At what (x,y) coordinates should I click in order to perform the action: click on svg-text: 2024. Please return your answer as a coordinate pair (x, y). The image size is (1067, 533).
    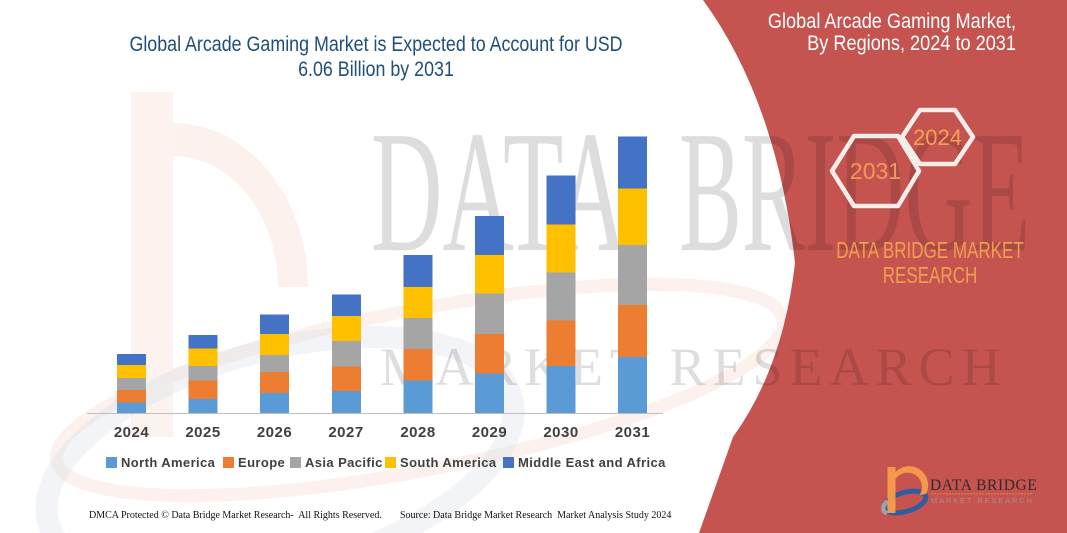
    Looking at the image, I should click on (937, 137).